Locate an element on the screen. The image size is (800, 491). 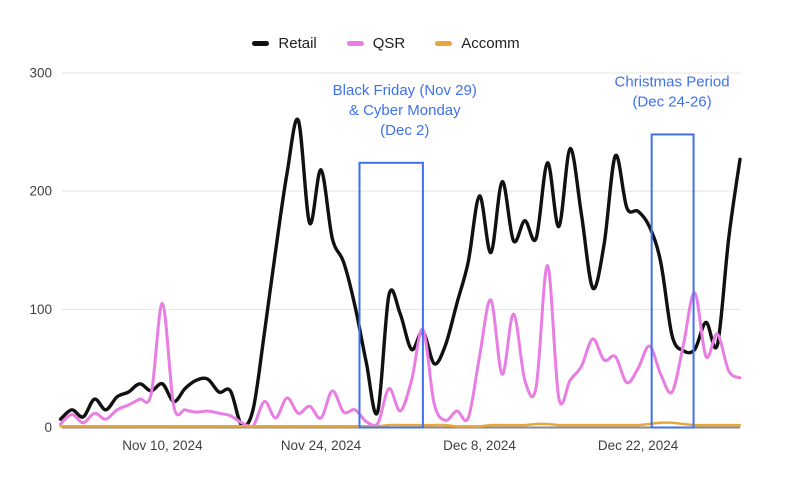
x-tick-label: Nov 24, 2024 is located at coordinates (321, 445).